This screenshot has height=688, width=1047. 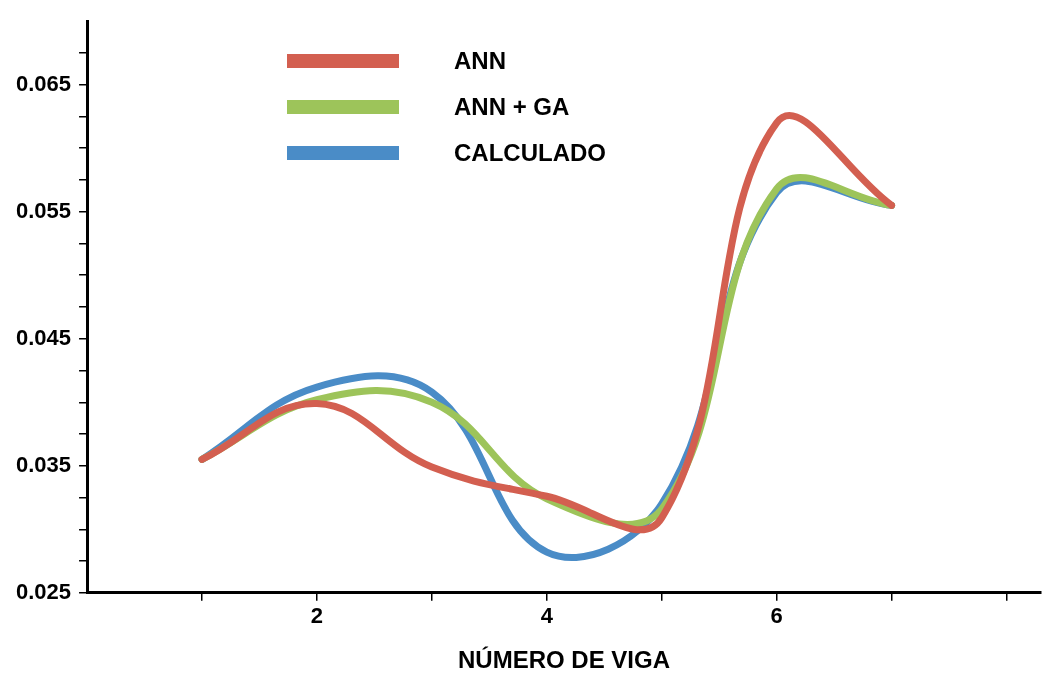 I want to click on x-tick-label: 2, so click(x=317, y=616).